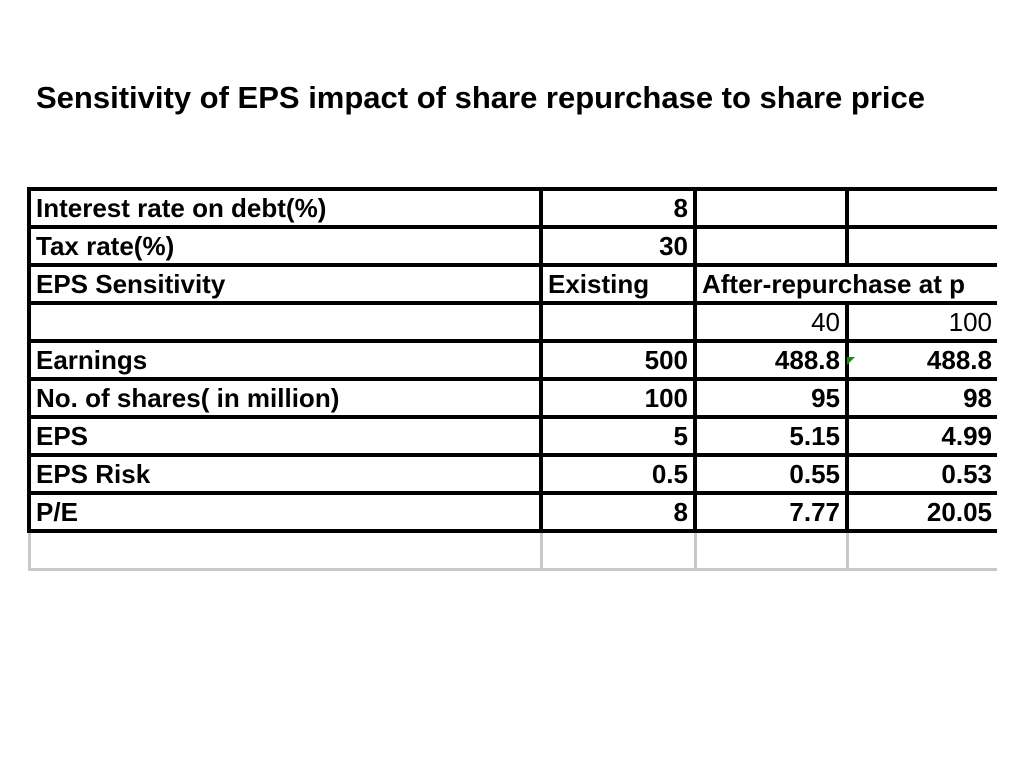 The image size is (1024, 768). I want to click on existing-cell: 100, so click(618, 398).